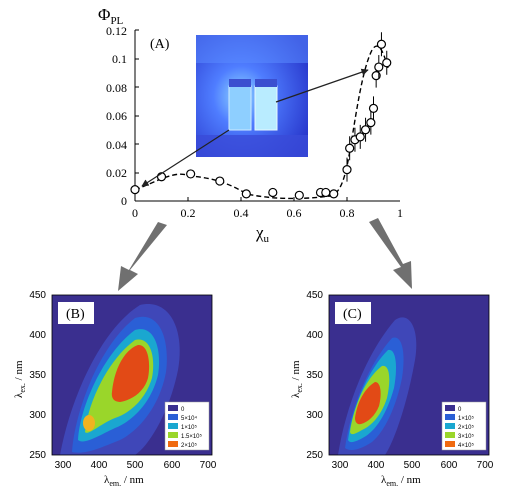  What do you see at coordinates (116, 173) in the screenshot?
I see `panel-a-ytick-label: 0.02` at bounding box center [116, 173].